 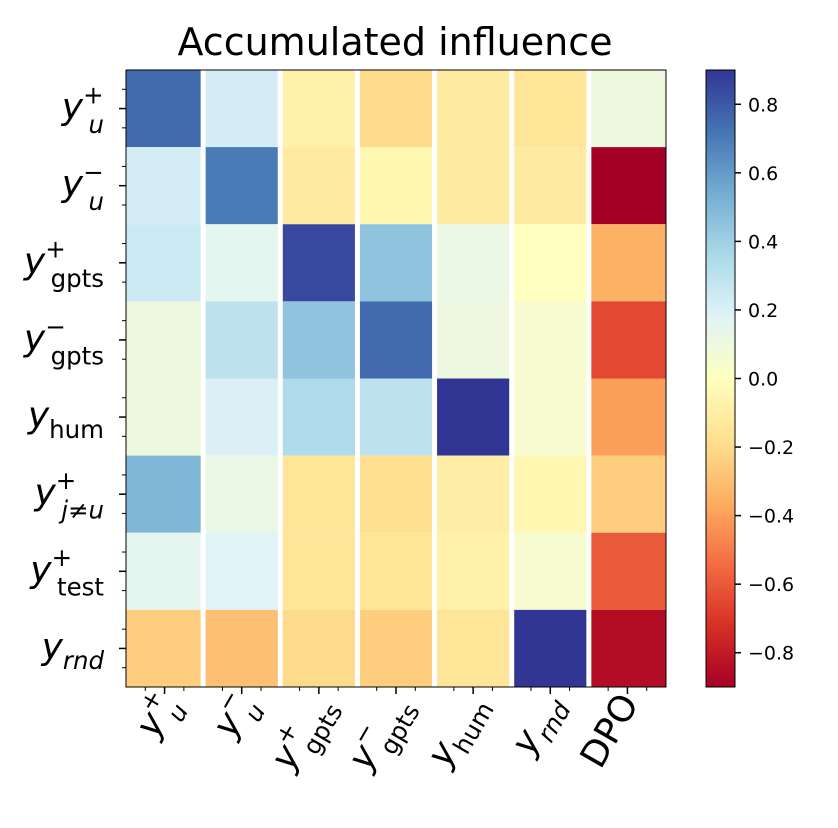 What do you see at coordinates (763, 380) in the screenshot?
I see `colorbar-tick-label: 0.0` at bounding box center [763, 380].